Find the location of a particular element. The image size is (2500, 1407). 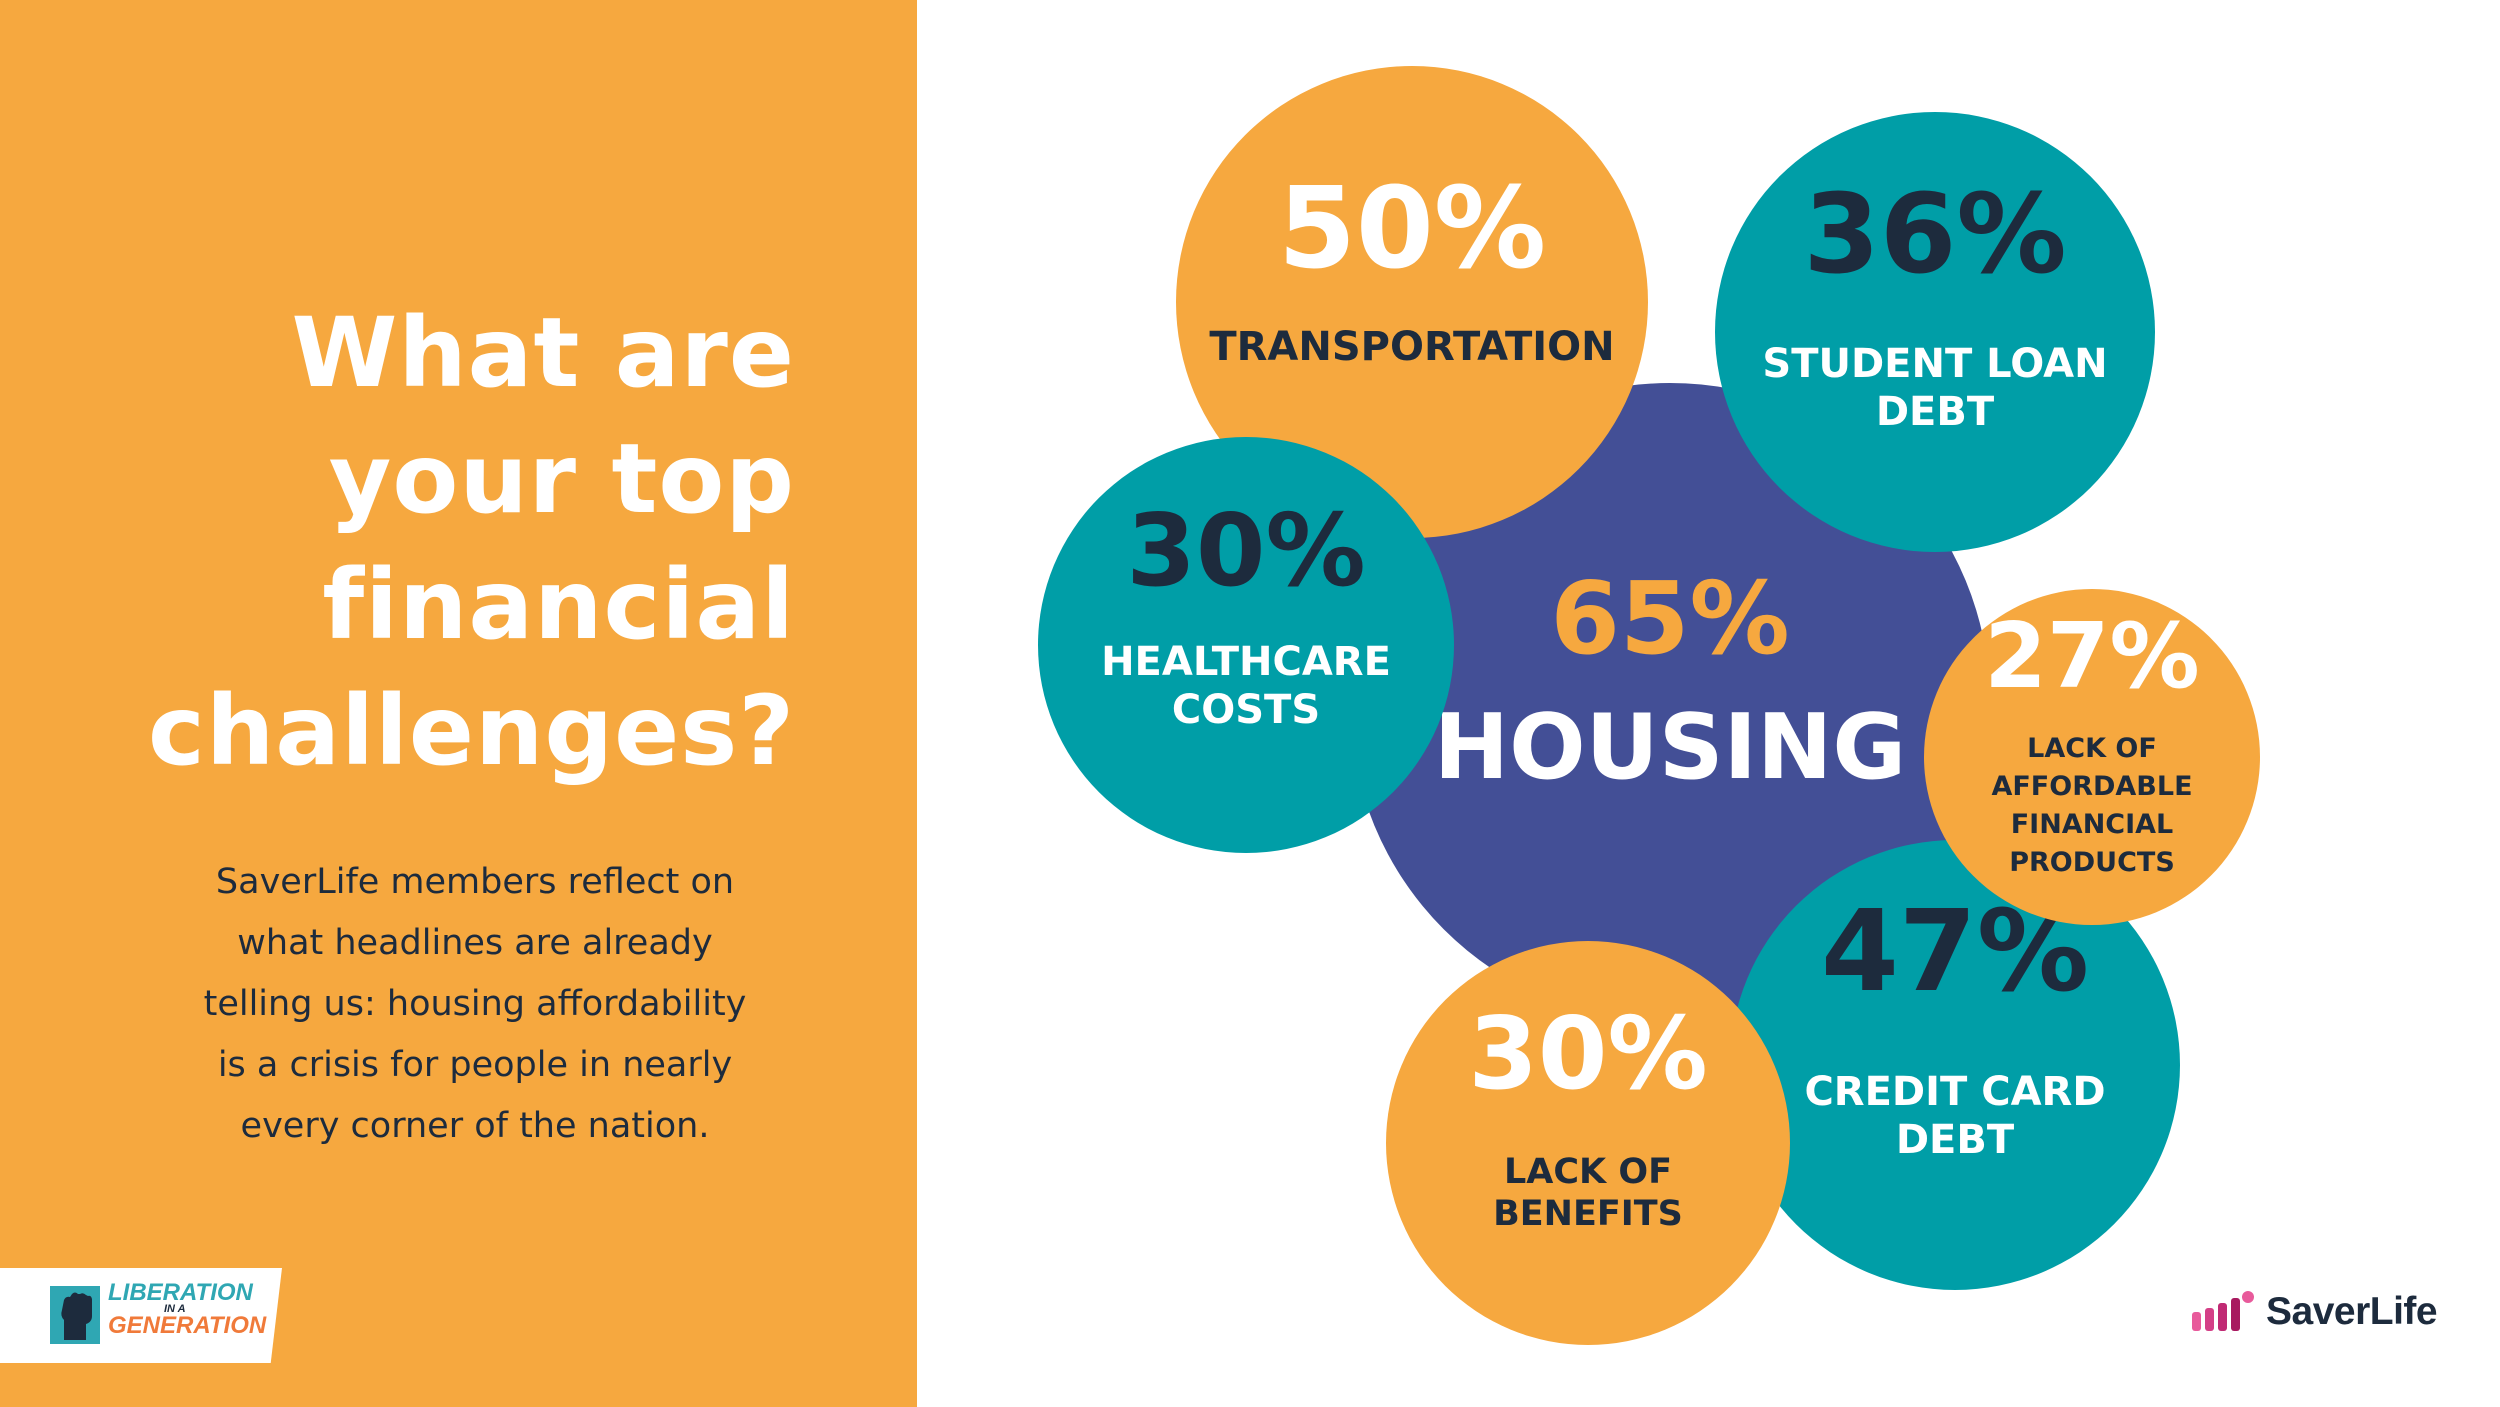

bubble-label-lack-of-benefits: LACK OF is located at coordinates (1588, 1172).